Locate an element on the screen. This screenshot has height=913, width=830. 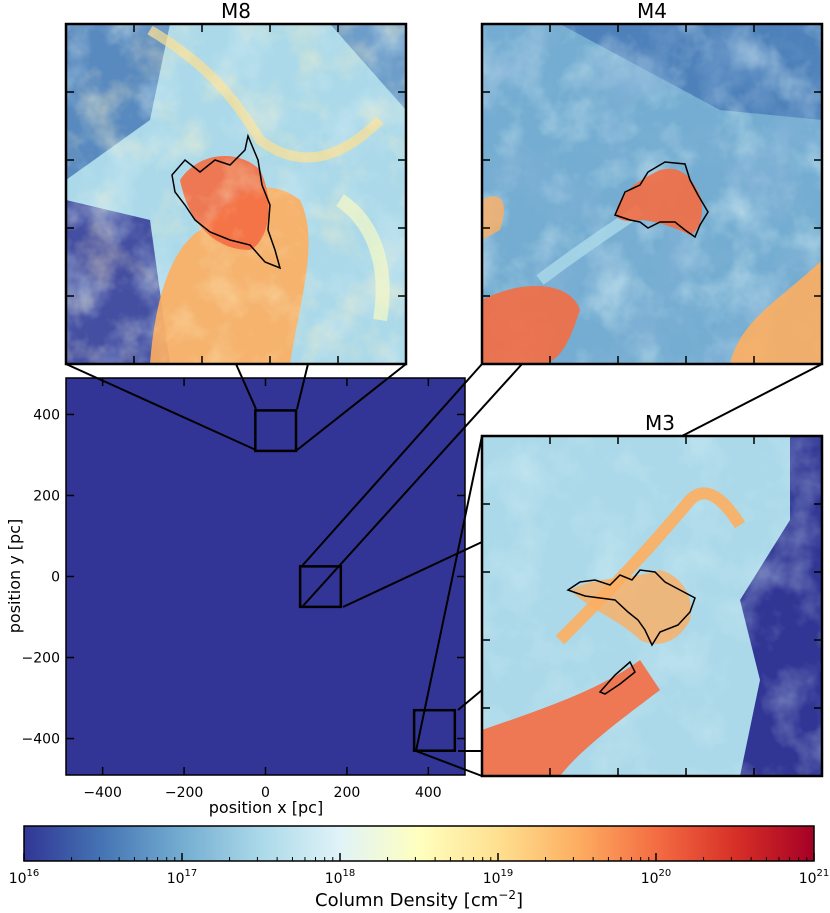
colorbar-frame is located at coordinates (419, 843).